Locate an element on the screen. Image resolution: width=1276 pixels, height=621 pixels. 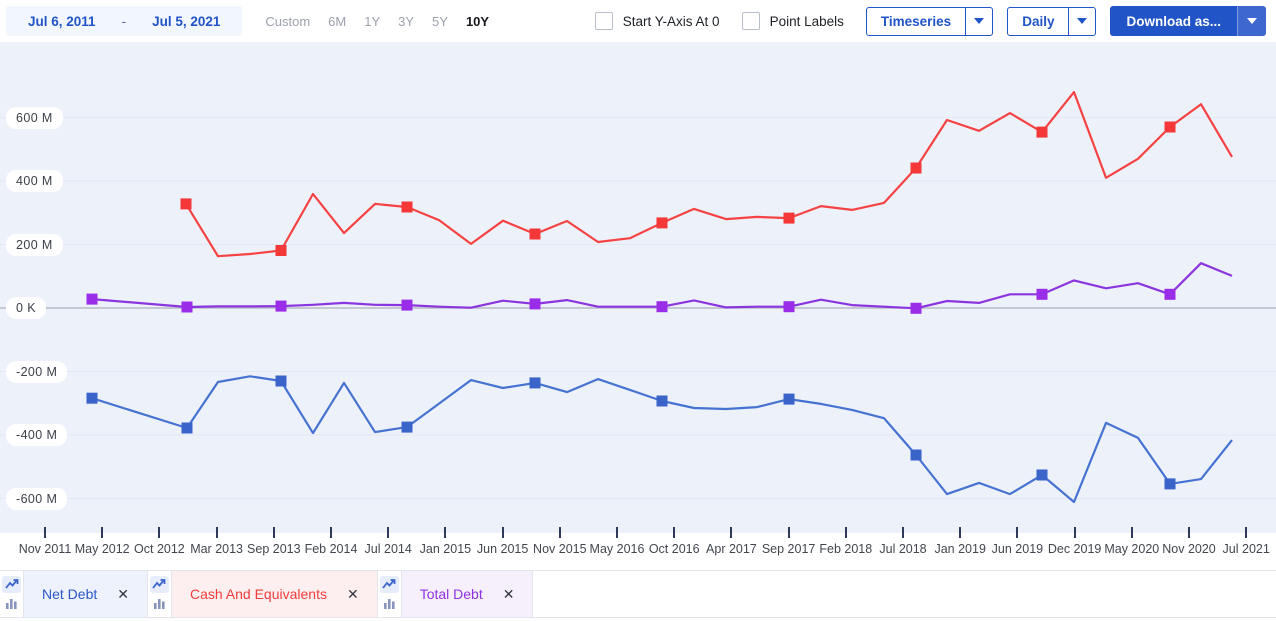
y-axis-tick-label: 400 M is located at coordinates (34, 181).